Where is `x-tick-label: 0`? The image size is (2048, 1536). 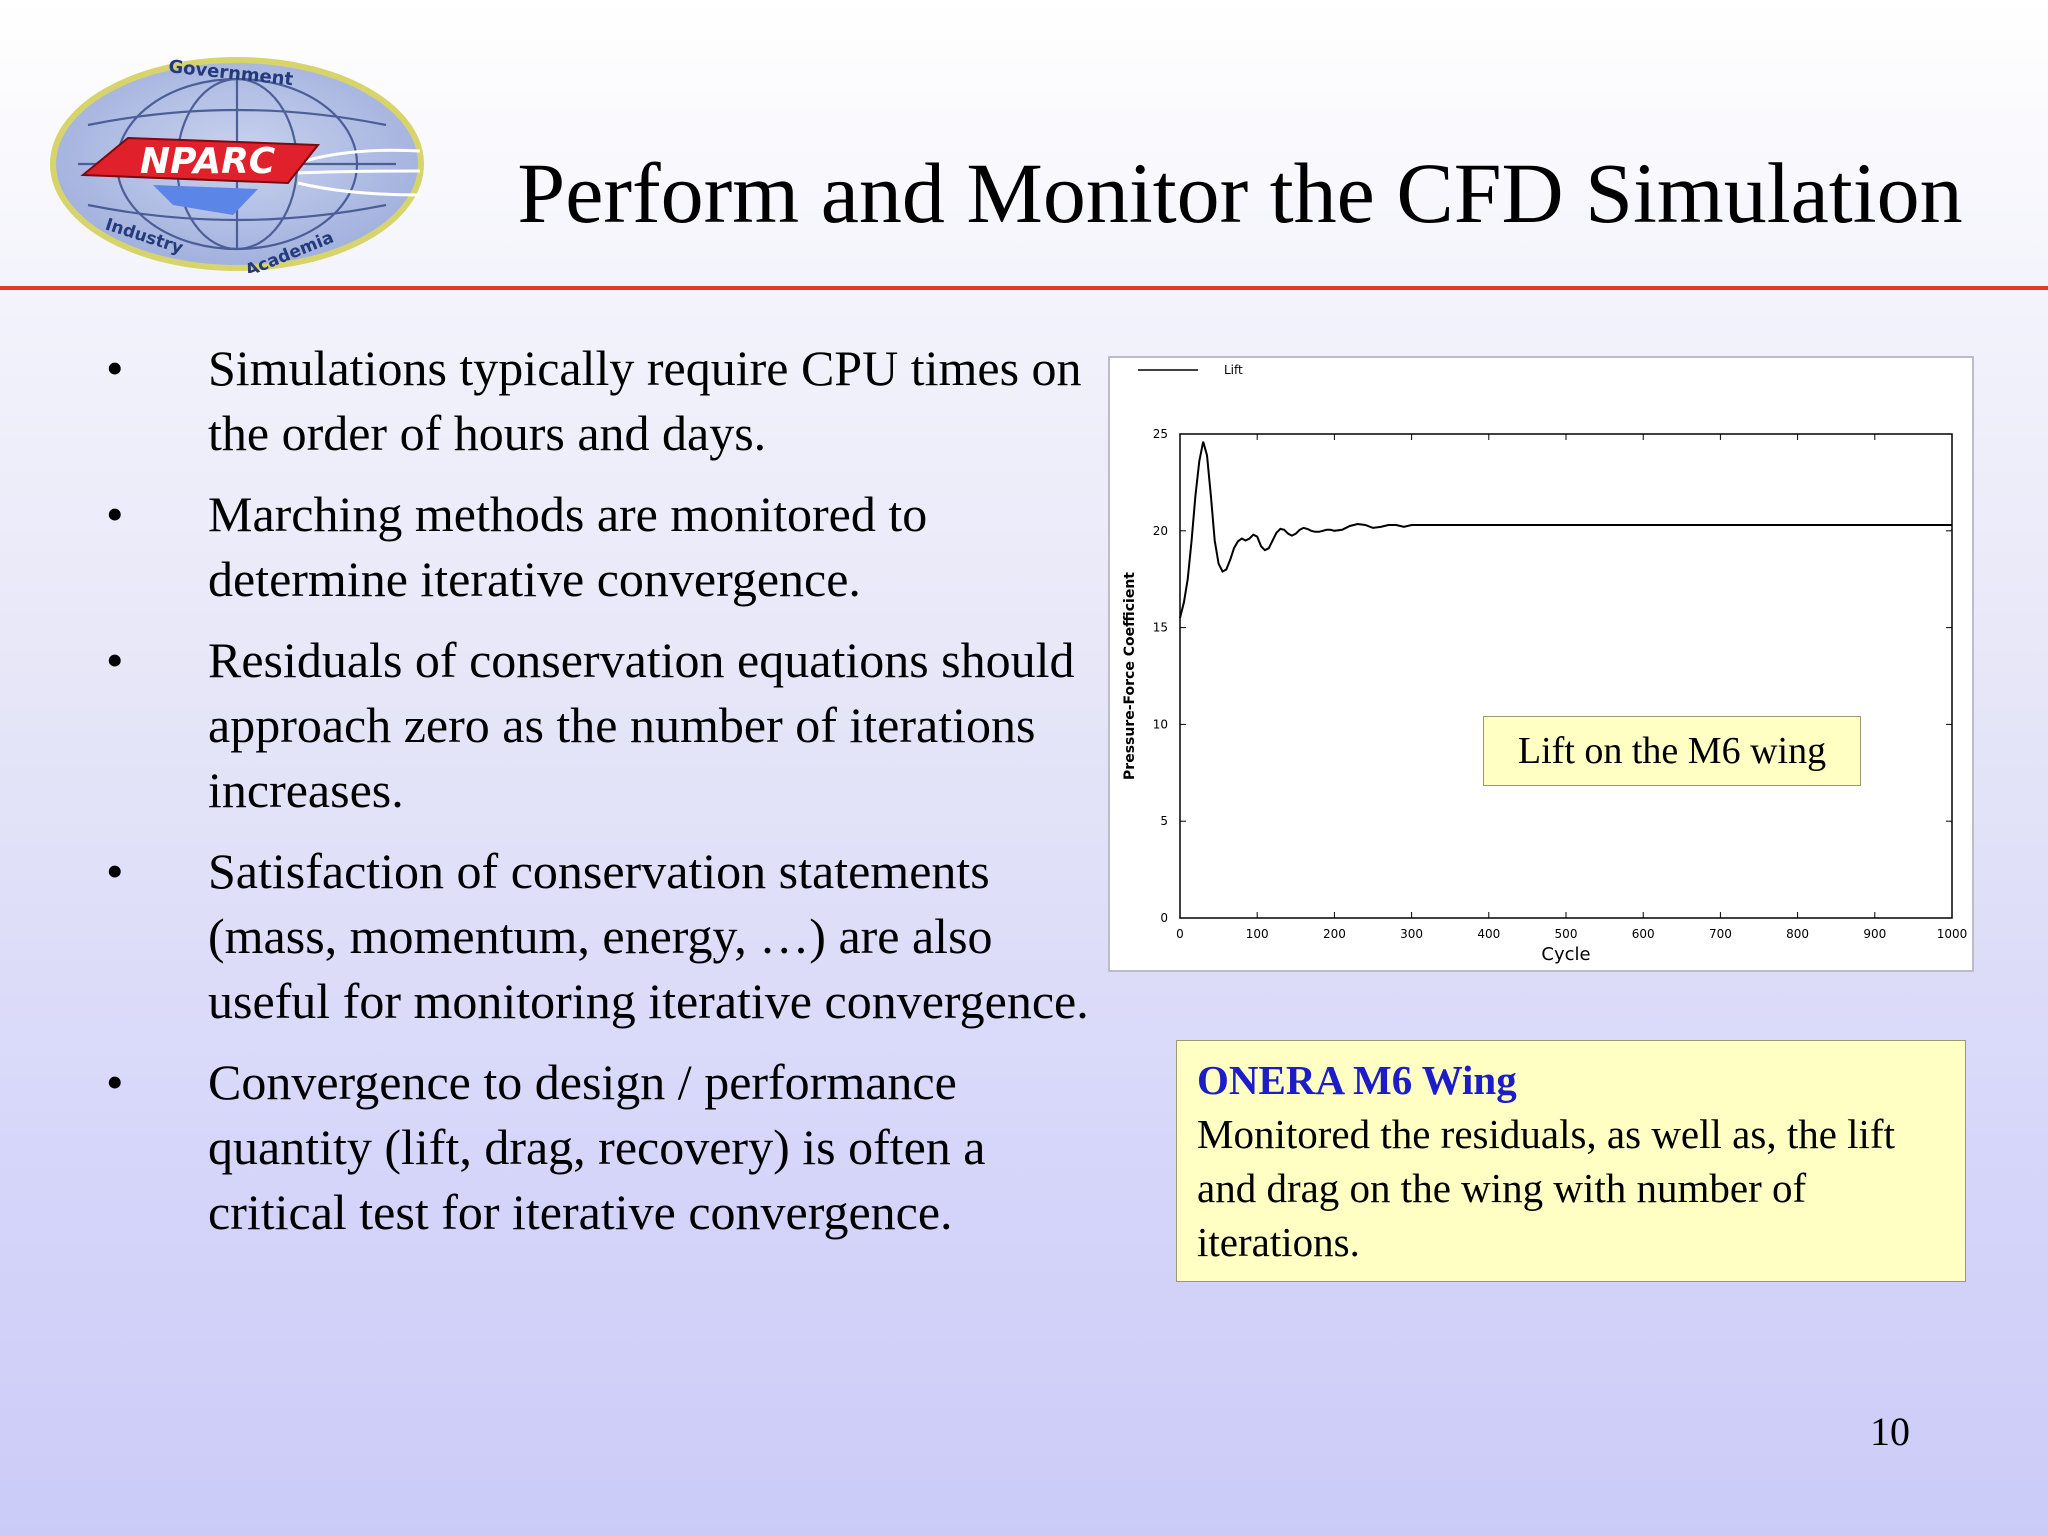 x-tick-label: 0 is located at coordinates (1180, 934).